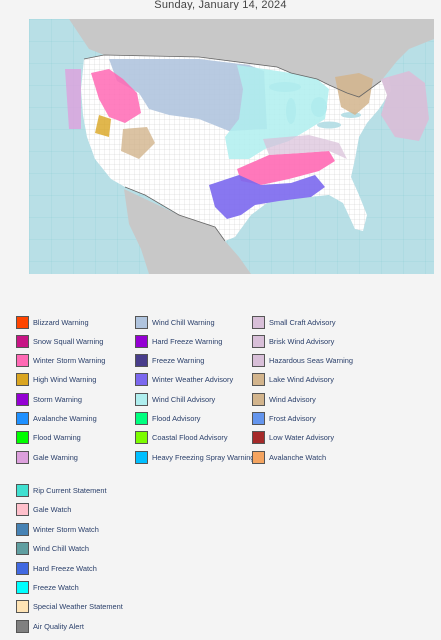  I want to click on page-title: Sunday, January 14, 2024, so click(220, 5).